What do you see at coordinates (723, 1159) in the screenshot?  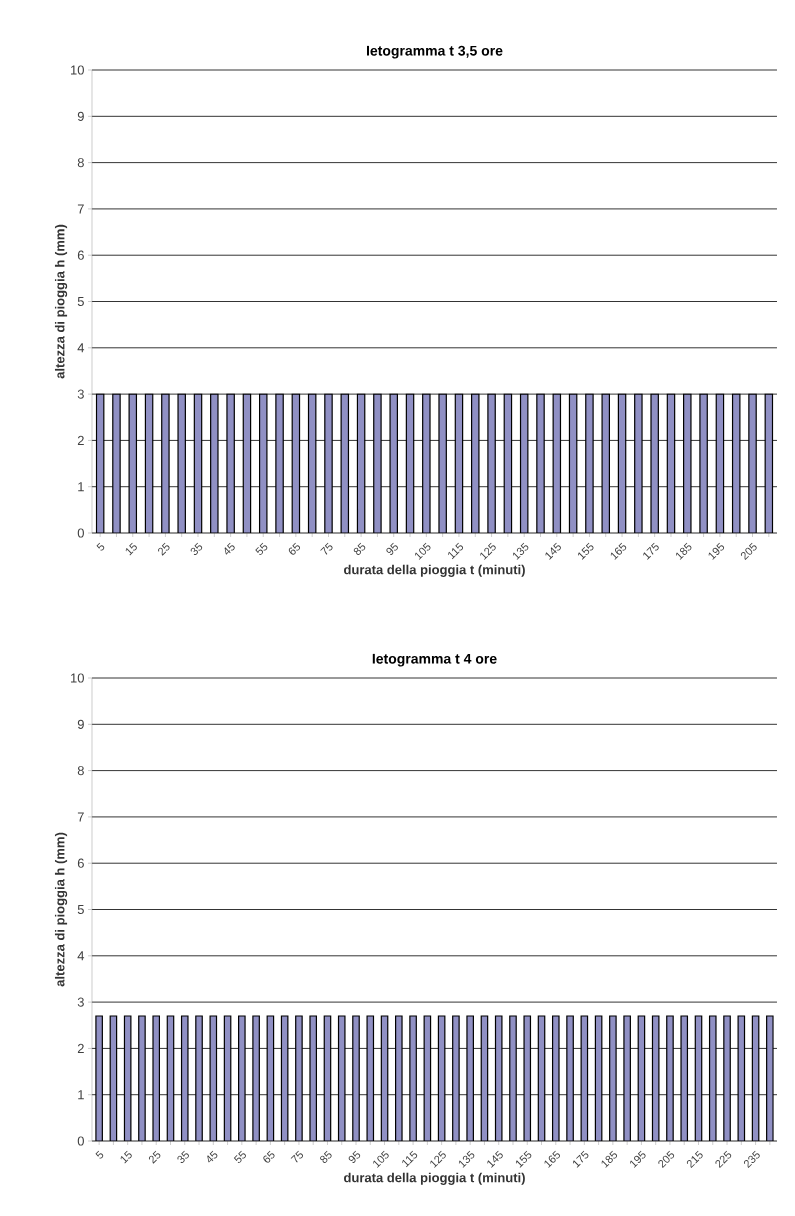 I see `x-tick-label: 225` at bounding box center [723, 1159].